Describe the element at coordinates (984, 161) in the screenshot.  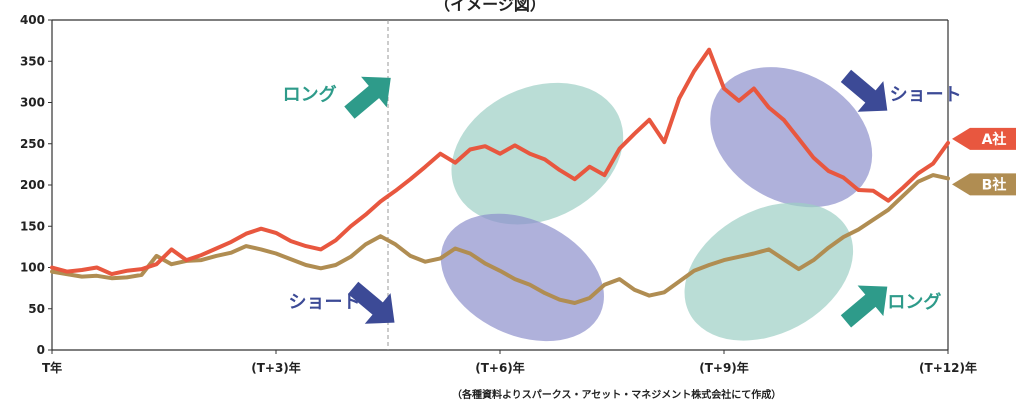
I see `series-tags: A社 B社` at that location.